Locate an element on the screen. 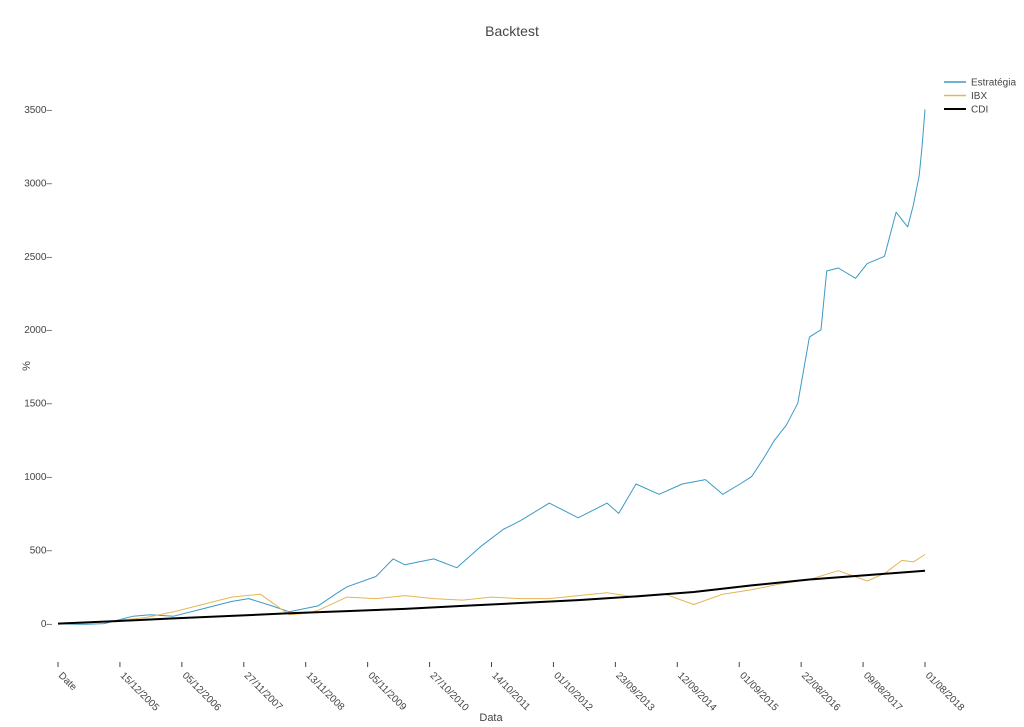 Image resolution: width=1024 pixels, height=727 pixels. x-tick-label: 23/09/2013 is located at coordinates (634, 691).